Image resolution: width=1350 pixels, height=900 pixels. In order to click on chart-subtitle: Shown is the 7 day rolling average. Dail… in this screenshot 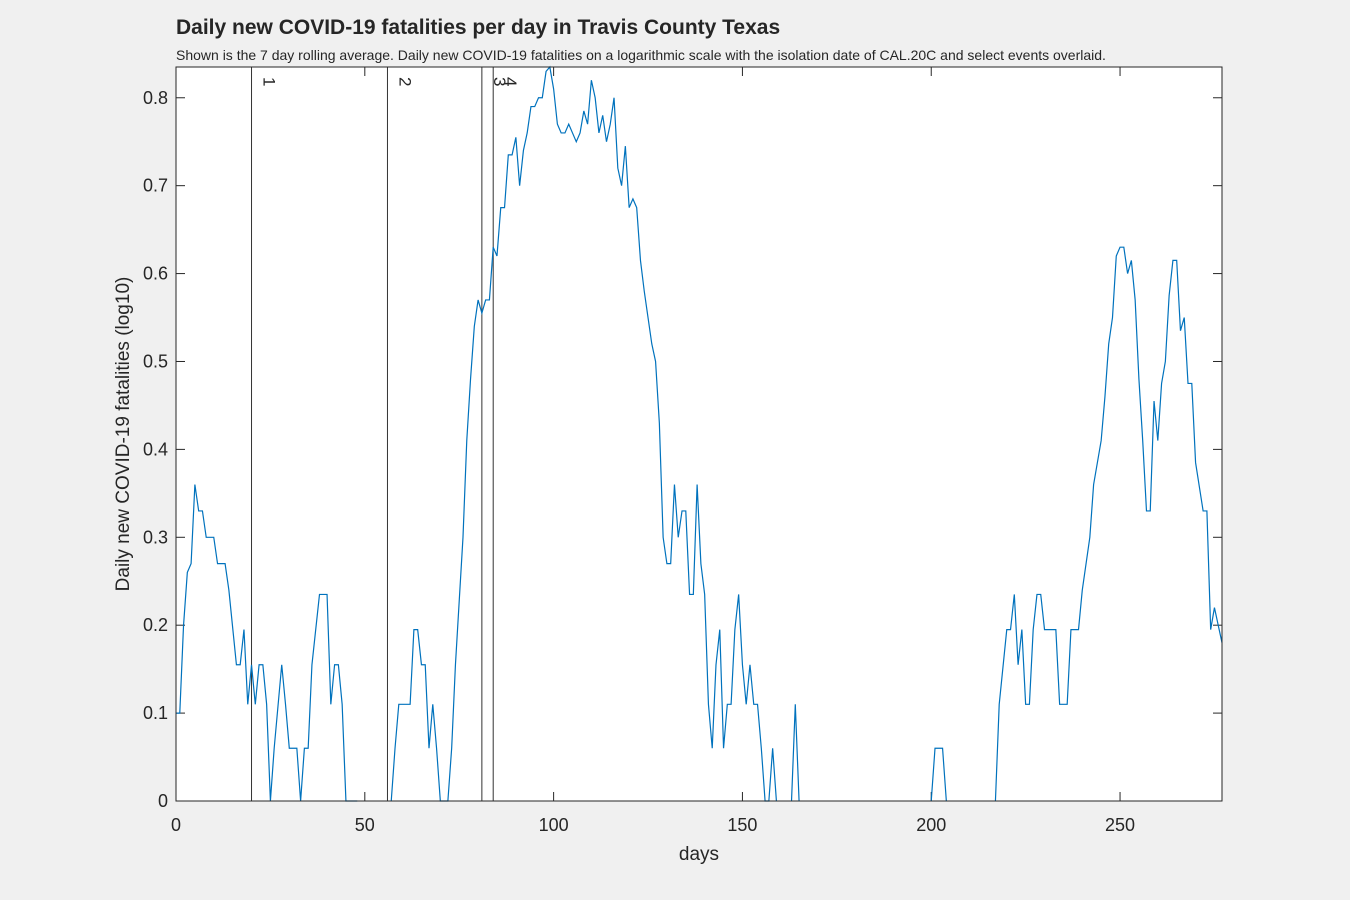, I will do `click(641, 55)`.